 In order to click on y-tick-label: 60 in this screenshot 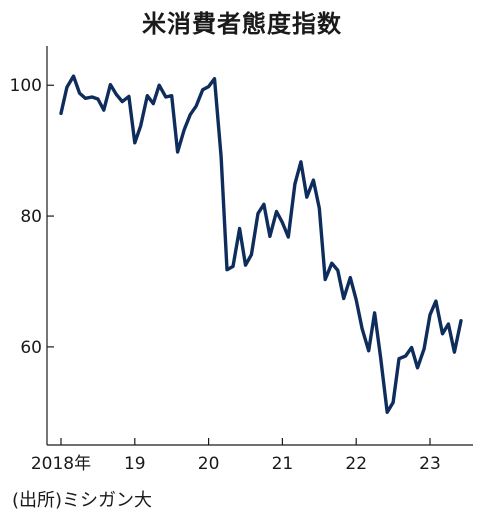, I will do `click(31, 348)`.